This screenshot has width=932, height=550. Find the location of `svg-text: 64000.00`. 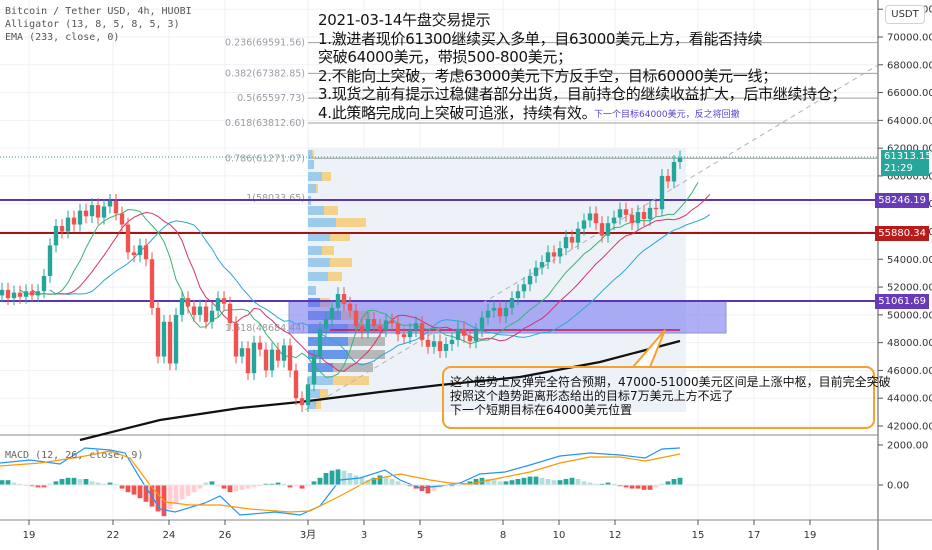

svg-text: 64000.00 is located at coordinates (909, 121).